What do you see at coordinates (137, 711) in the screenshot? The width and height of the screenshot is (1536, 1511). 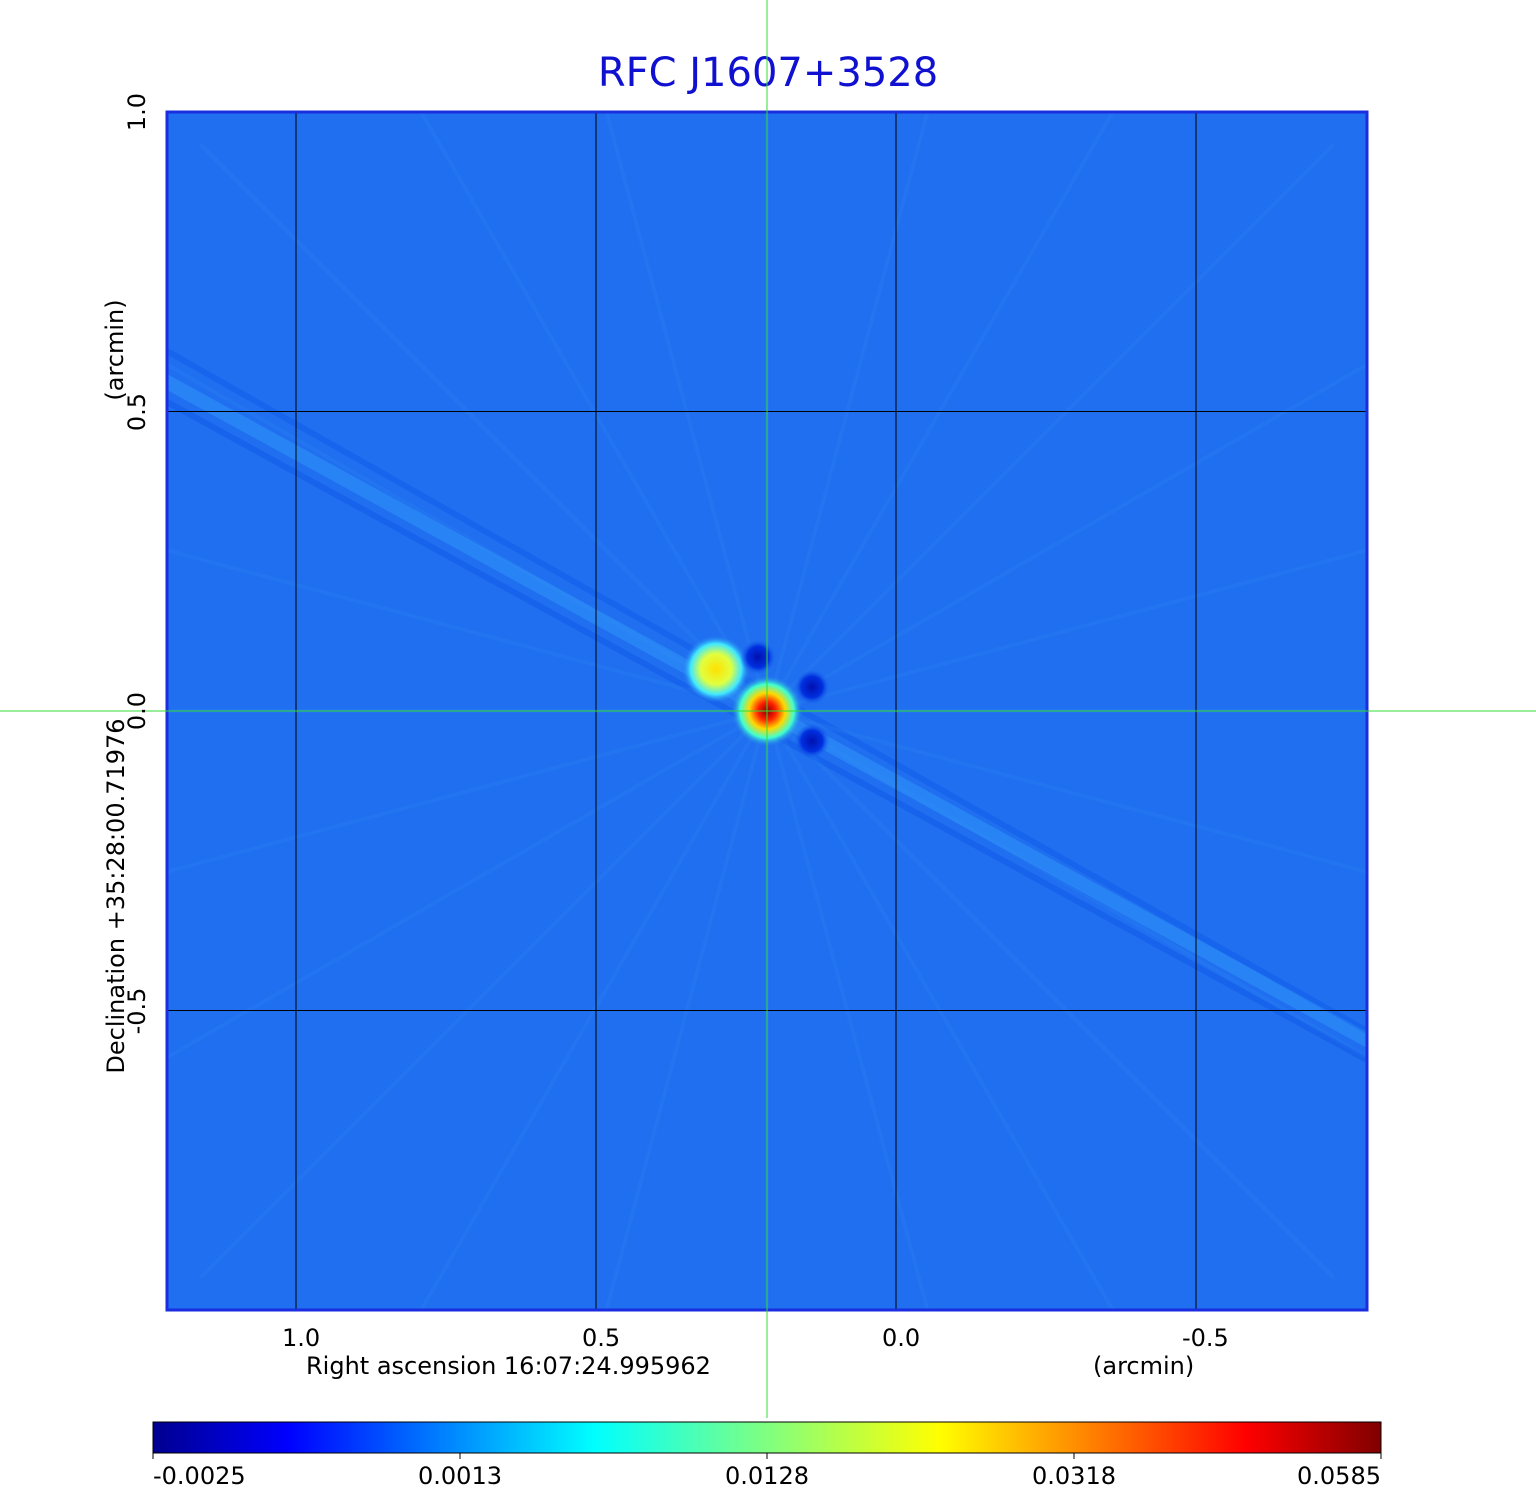 I see `y-tick-label: 0.0` at bounding box center [137, 711].